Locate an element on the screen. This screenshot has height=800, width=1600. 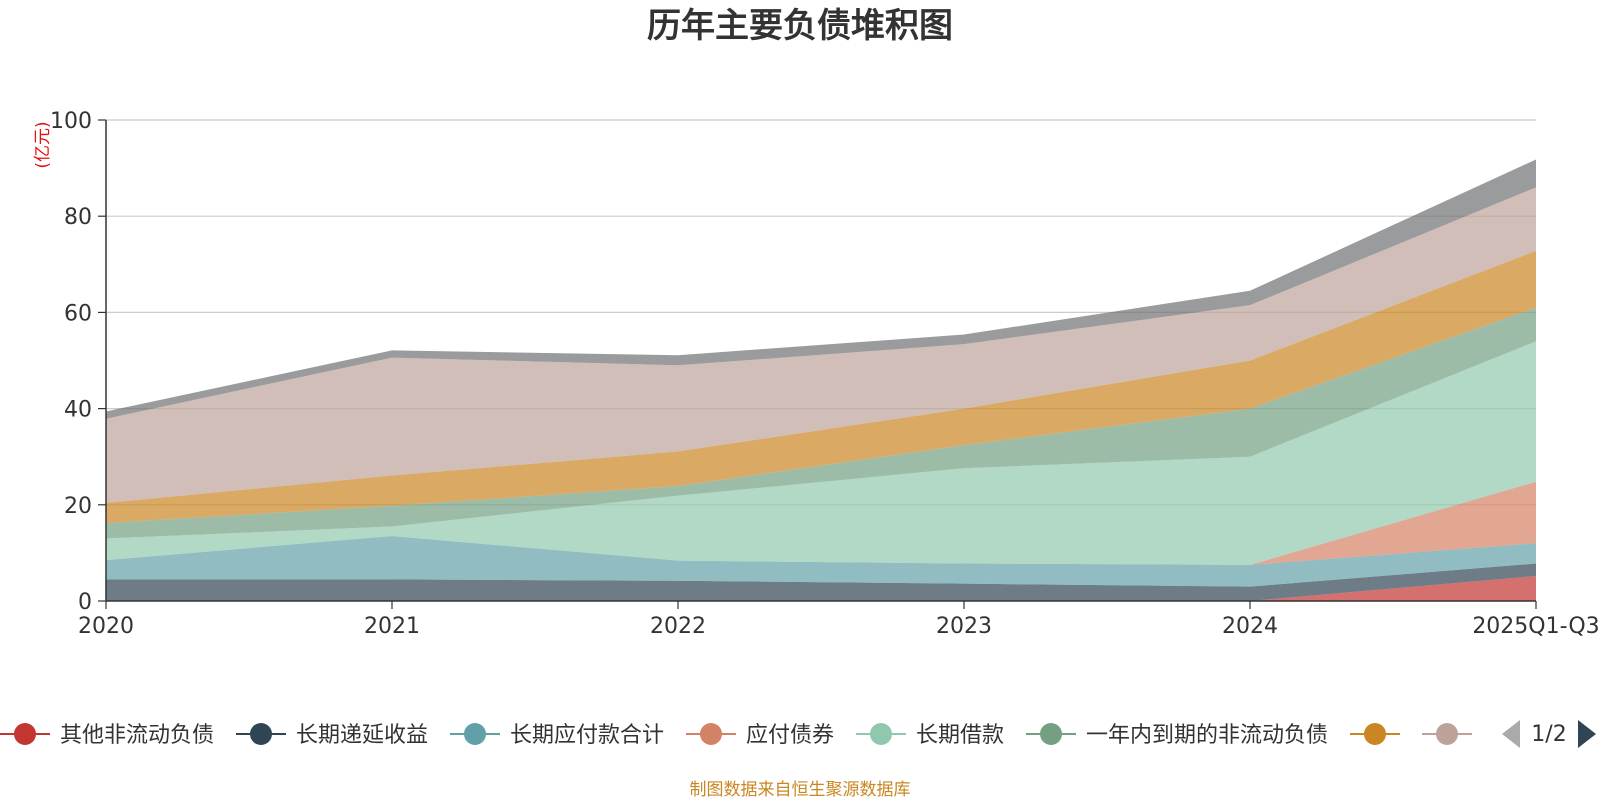
legend-item-2: 长期应付款合计 is located at coordinates (557, 735).